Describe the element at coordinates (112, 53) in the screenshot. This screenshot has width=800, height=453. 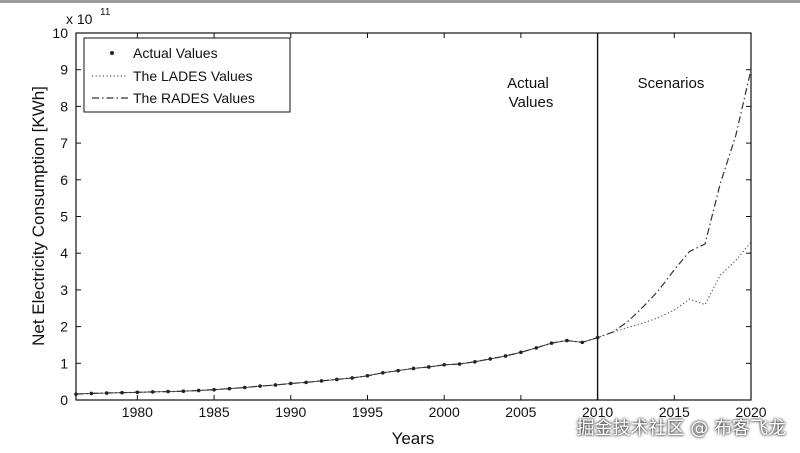
I see `legend-marker-actual` at that location.